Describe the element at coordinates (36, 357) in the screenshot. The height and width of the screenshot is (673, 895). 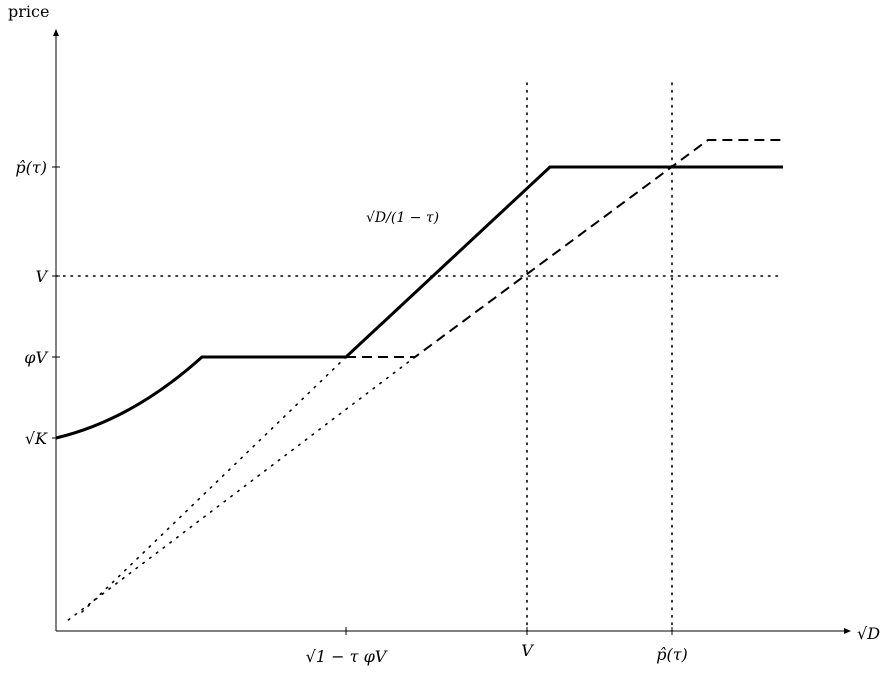
I see `y-tick-label-phi-v: φV` at that location.